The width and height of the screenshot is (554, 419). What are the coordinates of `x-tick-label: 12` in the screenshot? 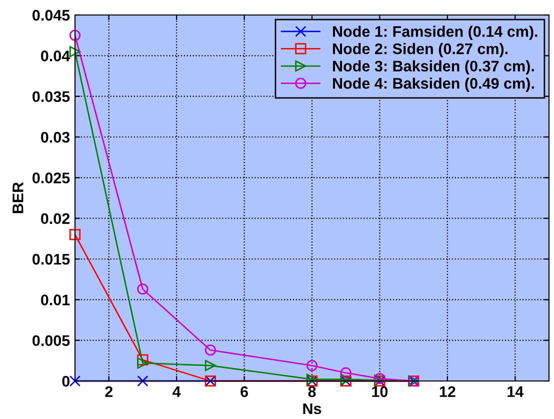 It's located at (448, 391).